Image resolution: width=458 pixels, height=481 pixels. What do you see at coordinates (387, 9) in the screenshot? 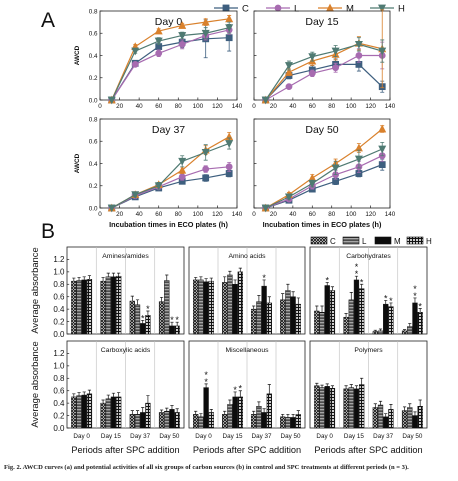
I see `legend-a-item-H: H` at bounding box center [387, 9].